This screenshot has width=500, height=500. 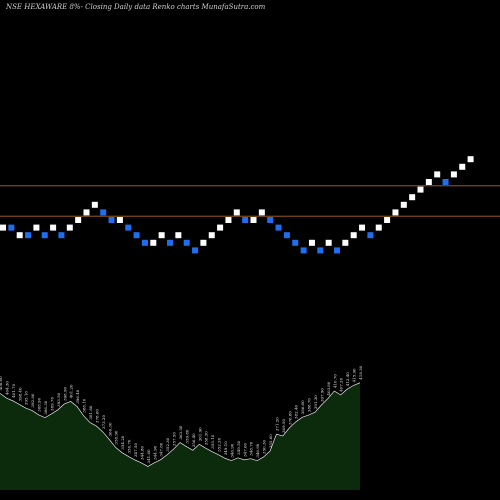 I want to click on price-label: 359.80, so click(x=186, y=436).